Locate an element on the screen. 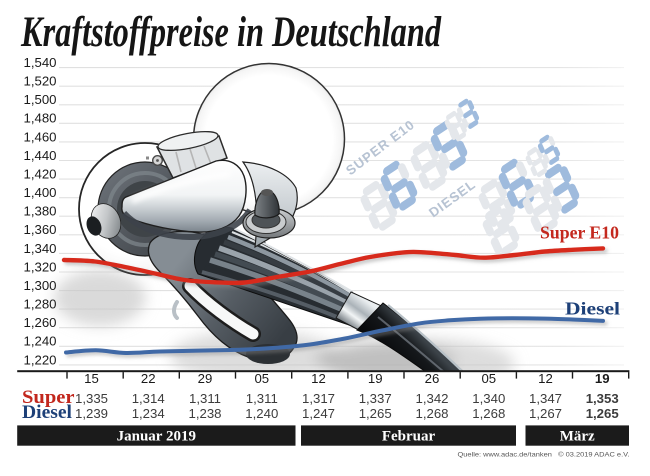 The width and height of the screenshot is (650, 476). svg-text: 1,360 is located at coordinates (39, 229).